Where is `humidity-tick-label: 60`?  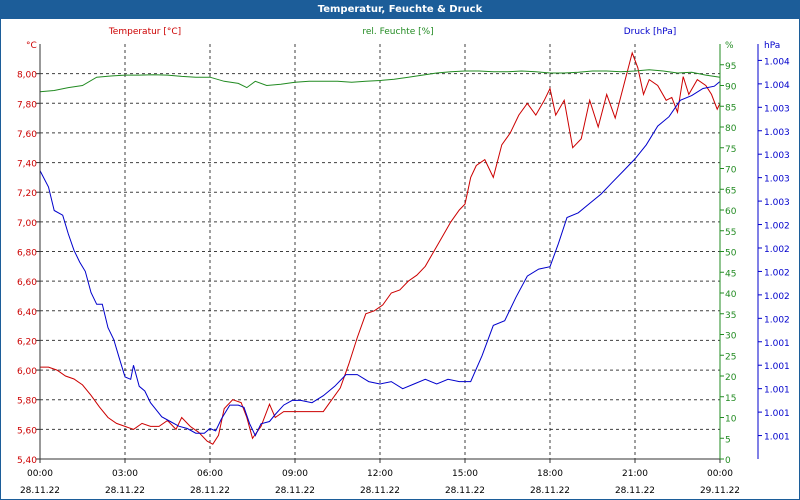
humidity-tick-label: 60 is located at coordinates (731, 212).